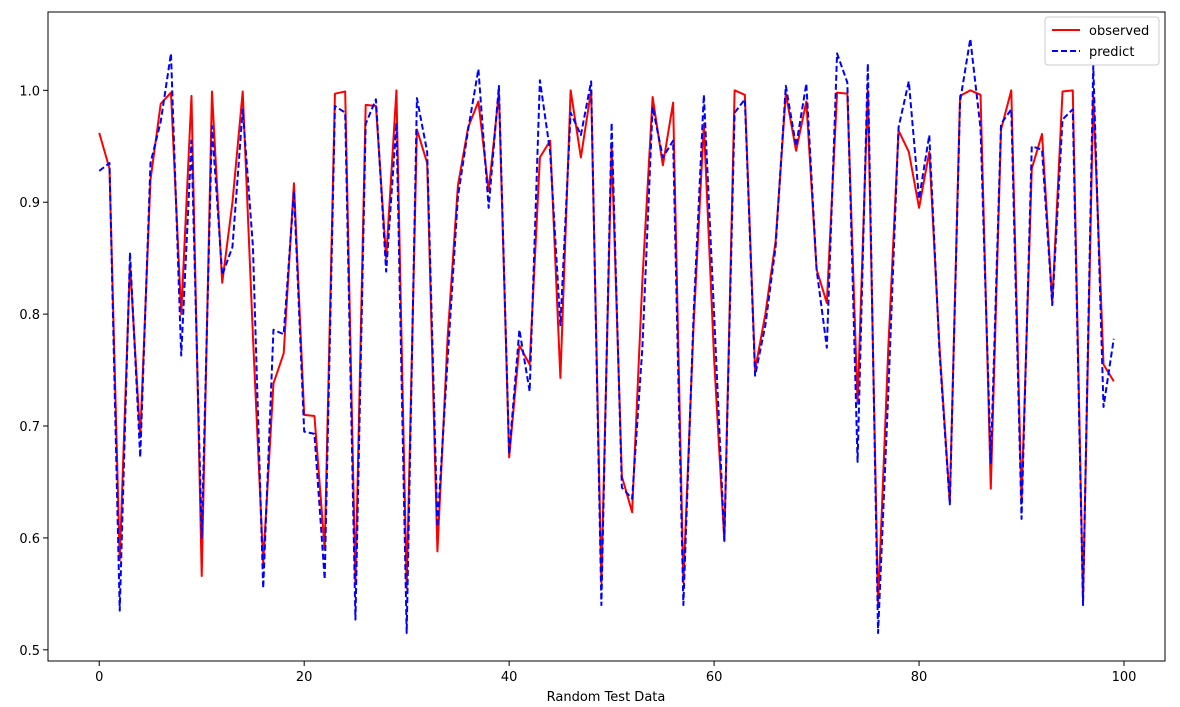 This screenshot has height=707, width=1180. What do you see at coordinates (29, 427) in the screenshot?
I see `y-tick-label: 0.7` at bounding box center [29, 427].